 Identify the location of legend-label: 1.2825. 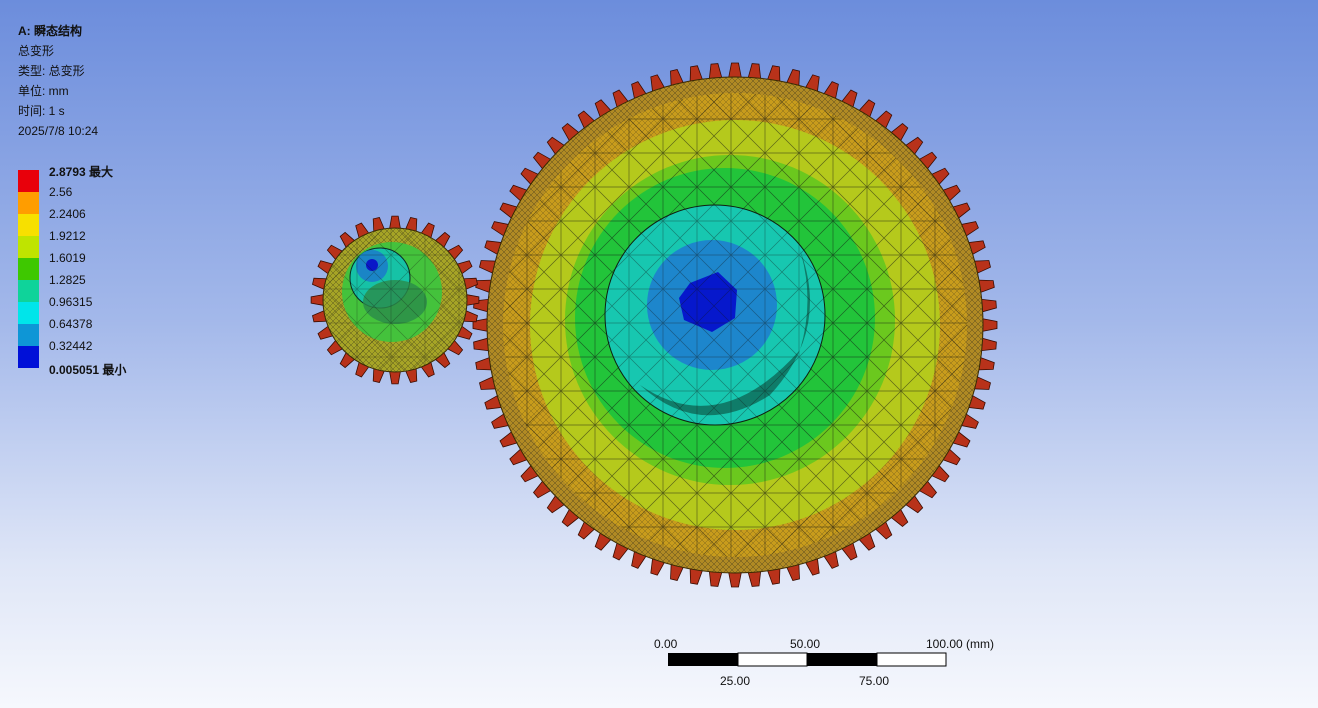
(67, 280).